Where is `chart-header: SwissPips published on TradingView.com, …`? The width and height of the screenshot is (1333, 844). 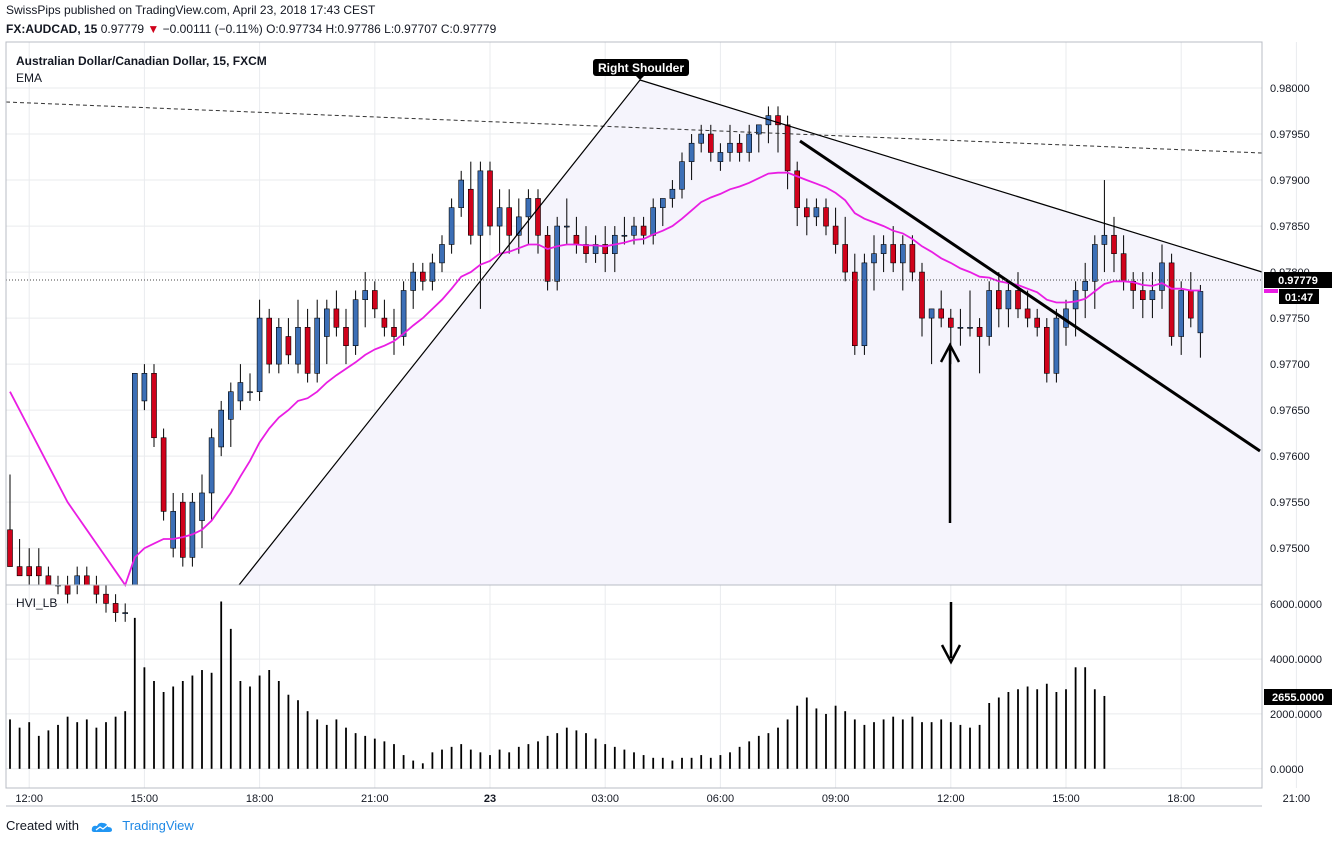 chart-header: SwissPips published on TradingView.com, … is located at coordinates (666, 21).